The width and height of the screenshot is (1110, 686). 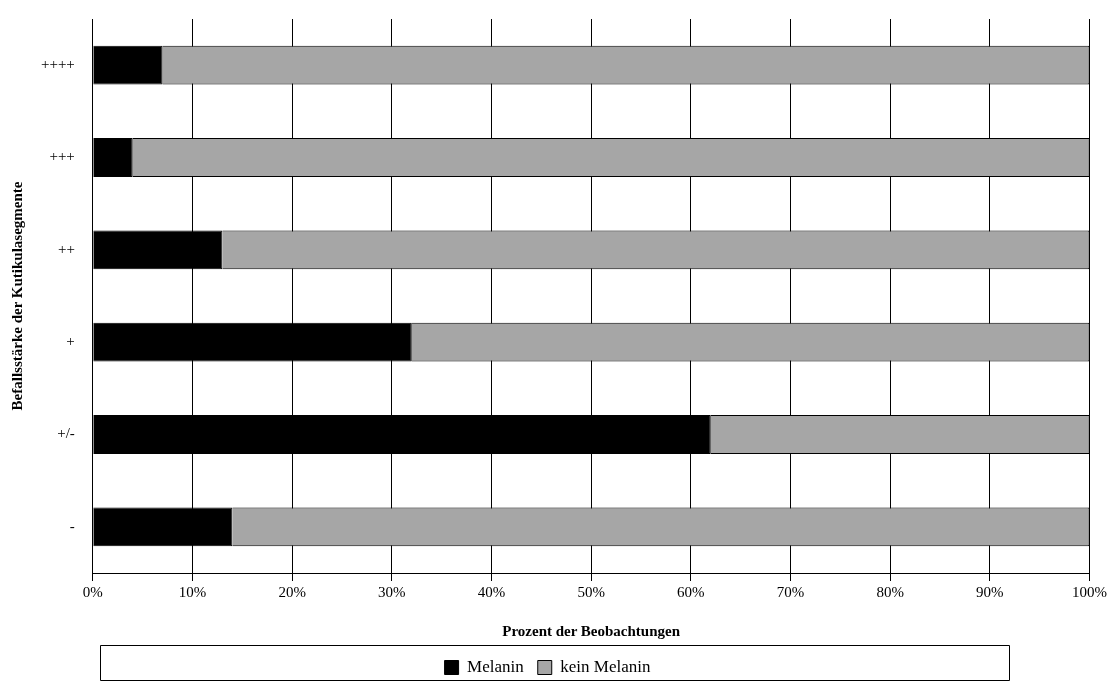 I want to click on x-tick-label: 0%, so click(x=92, y=591).